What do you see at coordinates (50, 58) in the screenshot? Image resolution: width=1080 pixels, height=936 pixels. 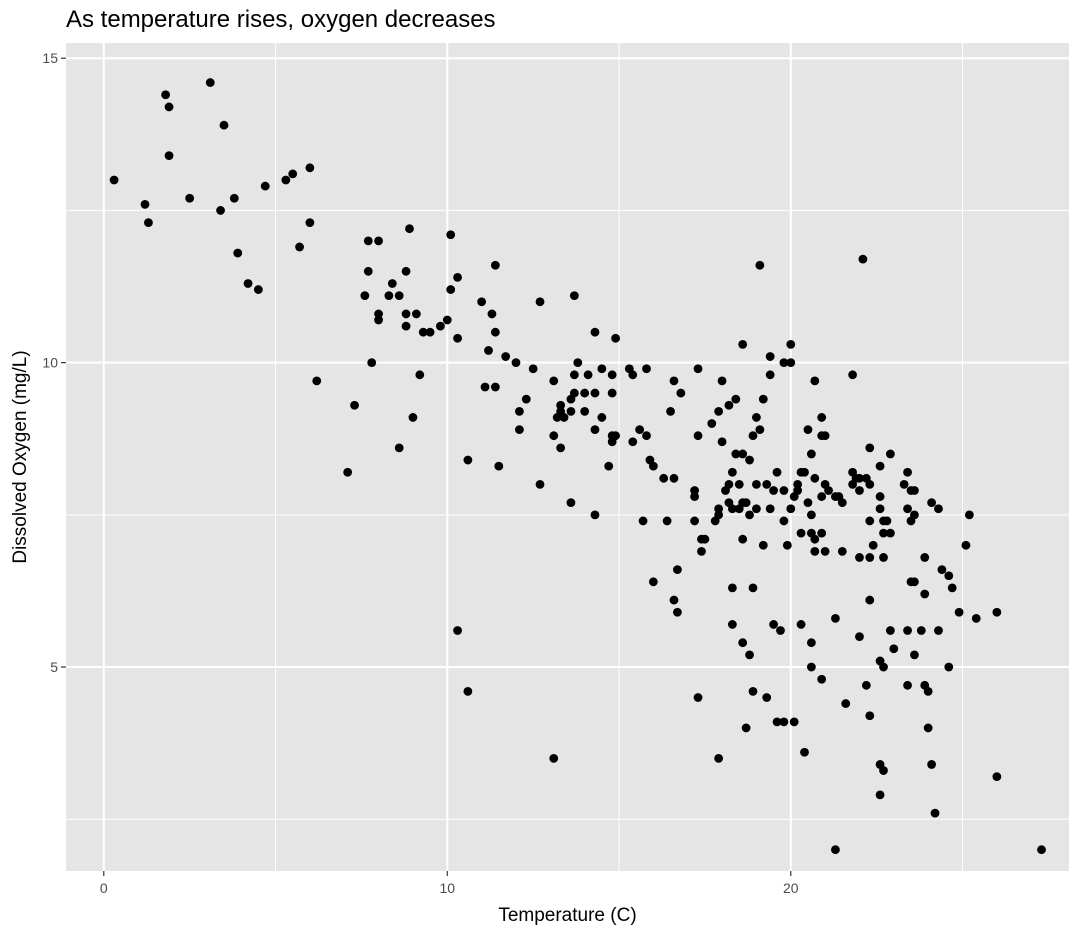 I see `y-tick-label: 15` at bounding box center [50, 58].